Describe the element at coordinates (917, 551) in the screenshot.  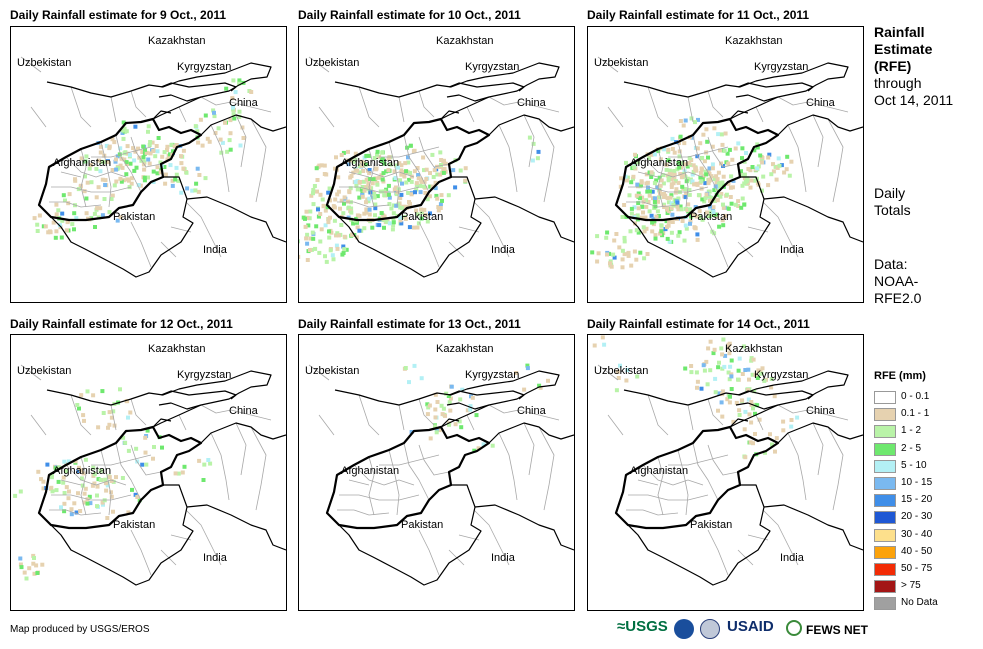
I see `legend-label: 40 - 50` at that location.